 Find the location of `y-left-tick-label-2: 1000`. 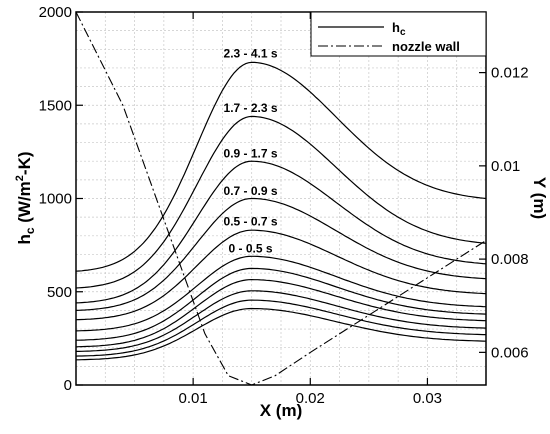

y-left-tick-label-2: 1000 is located at coordinates (55, 199).